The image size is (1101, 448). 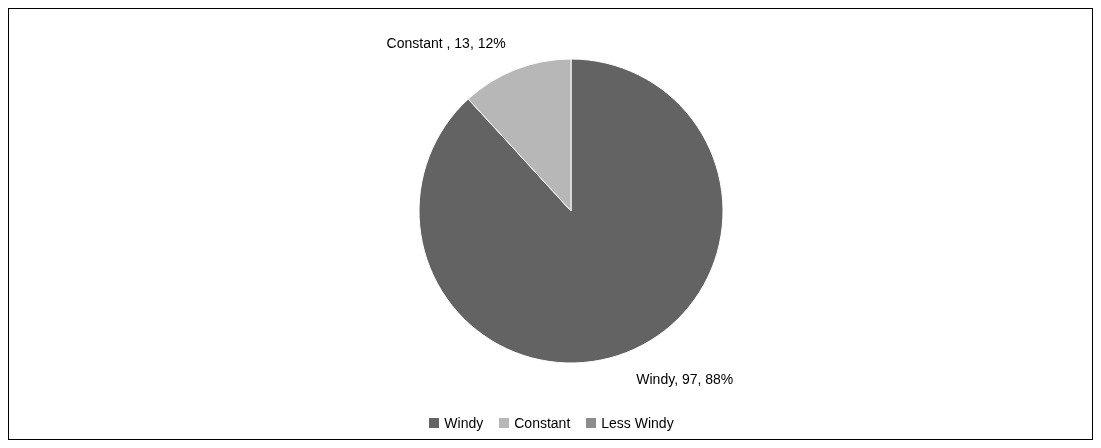 I want to click on data-label: Constant , 13, 12%, so click(x=446, y=43).